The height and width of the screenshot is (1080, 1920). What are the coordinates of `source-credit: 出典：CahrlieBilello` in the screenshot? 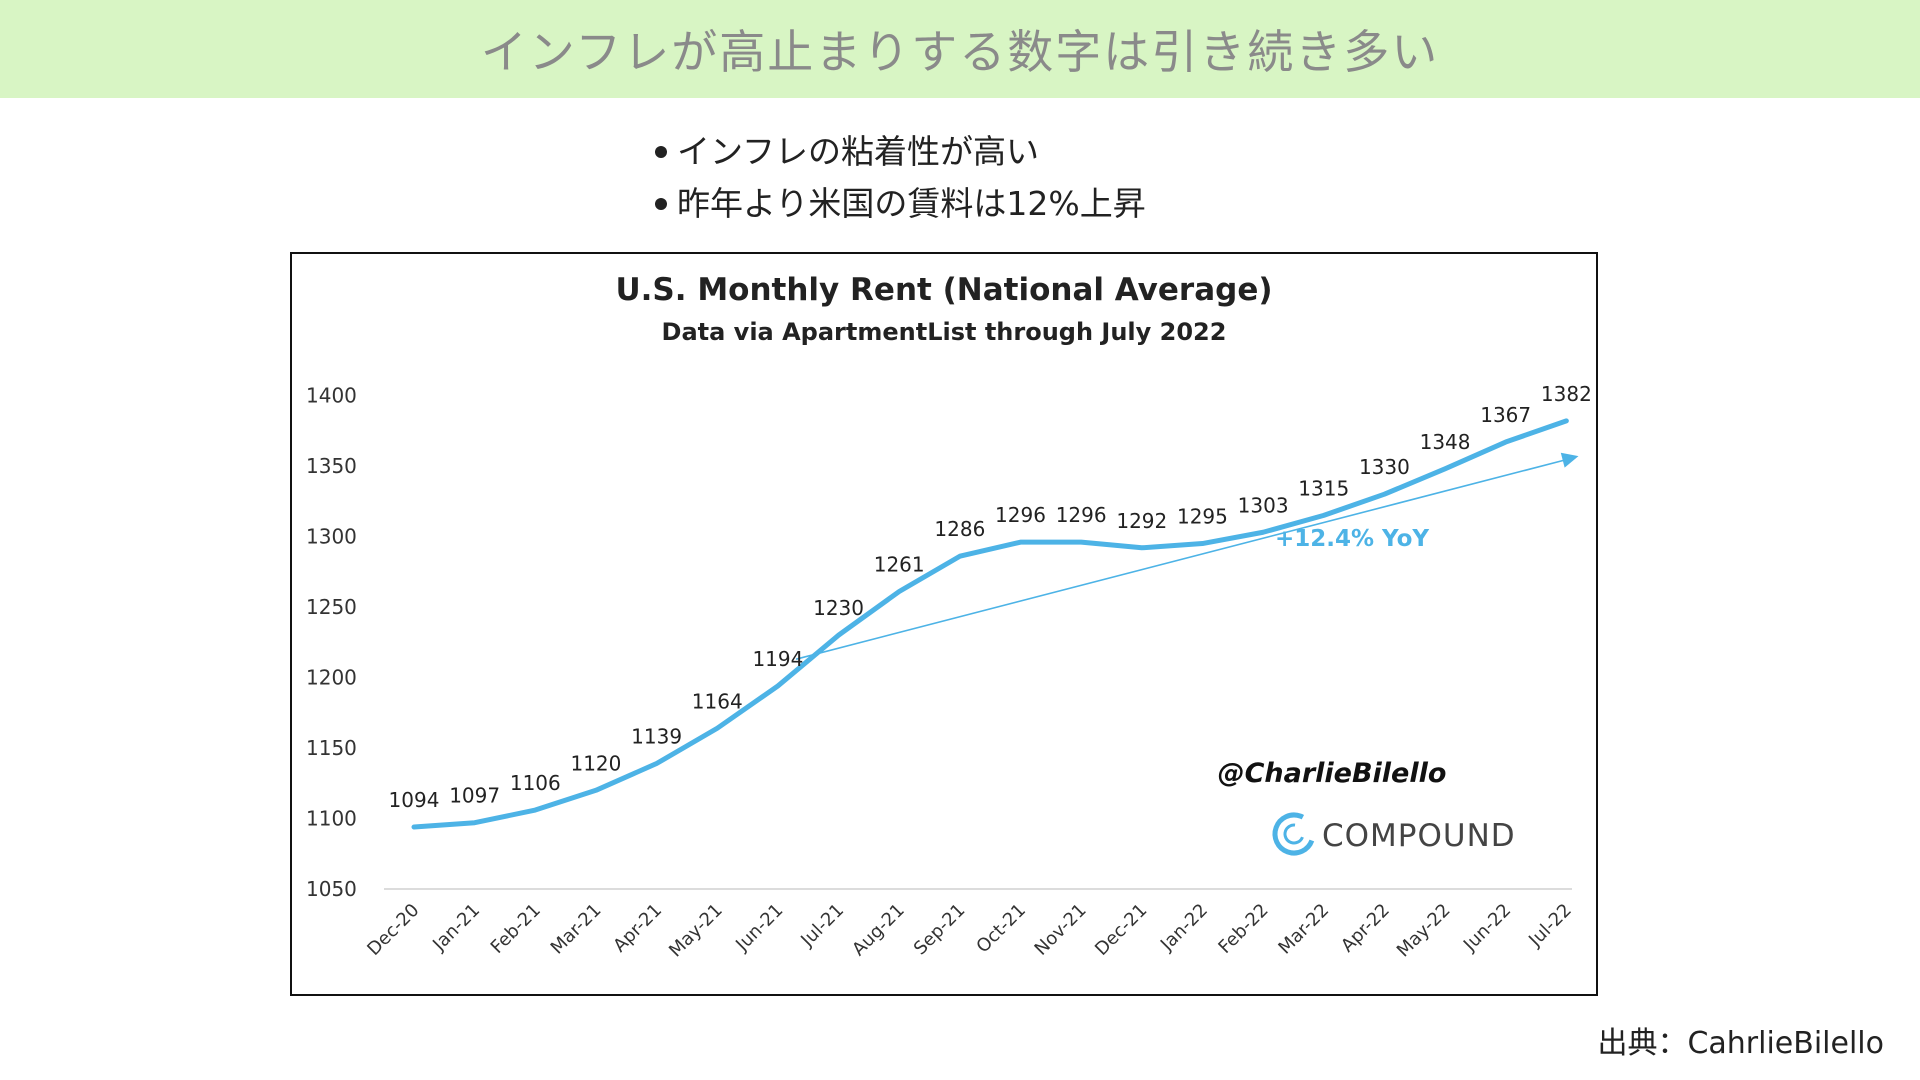 It's located at (1740, 1043).